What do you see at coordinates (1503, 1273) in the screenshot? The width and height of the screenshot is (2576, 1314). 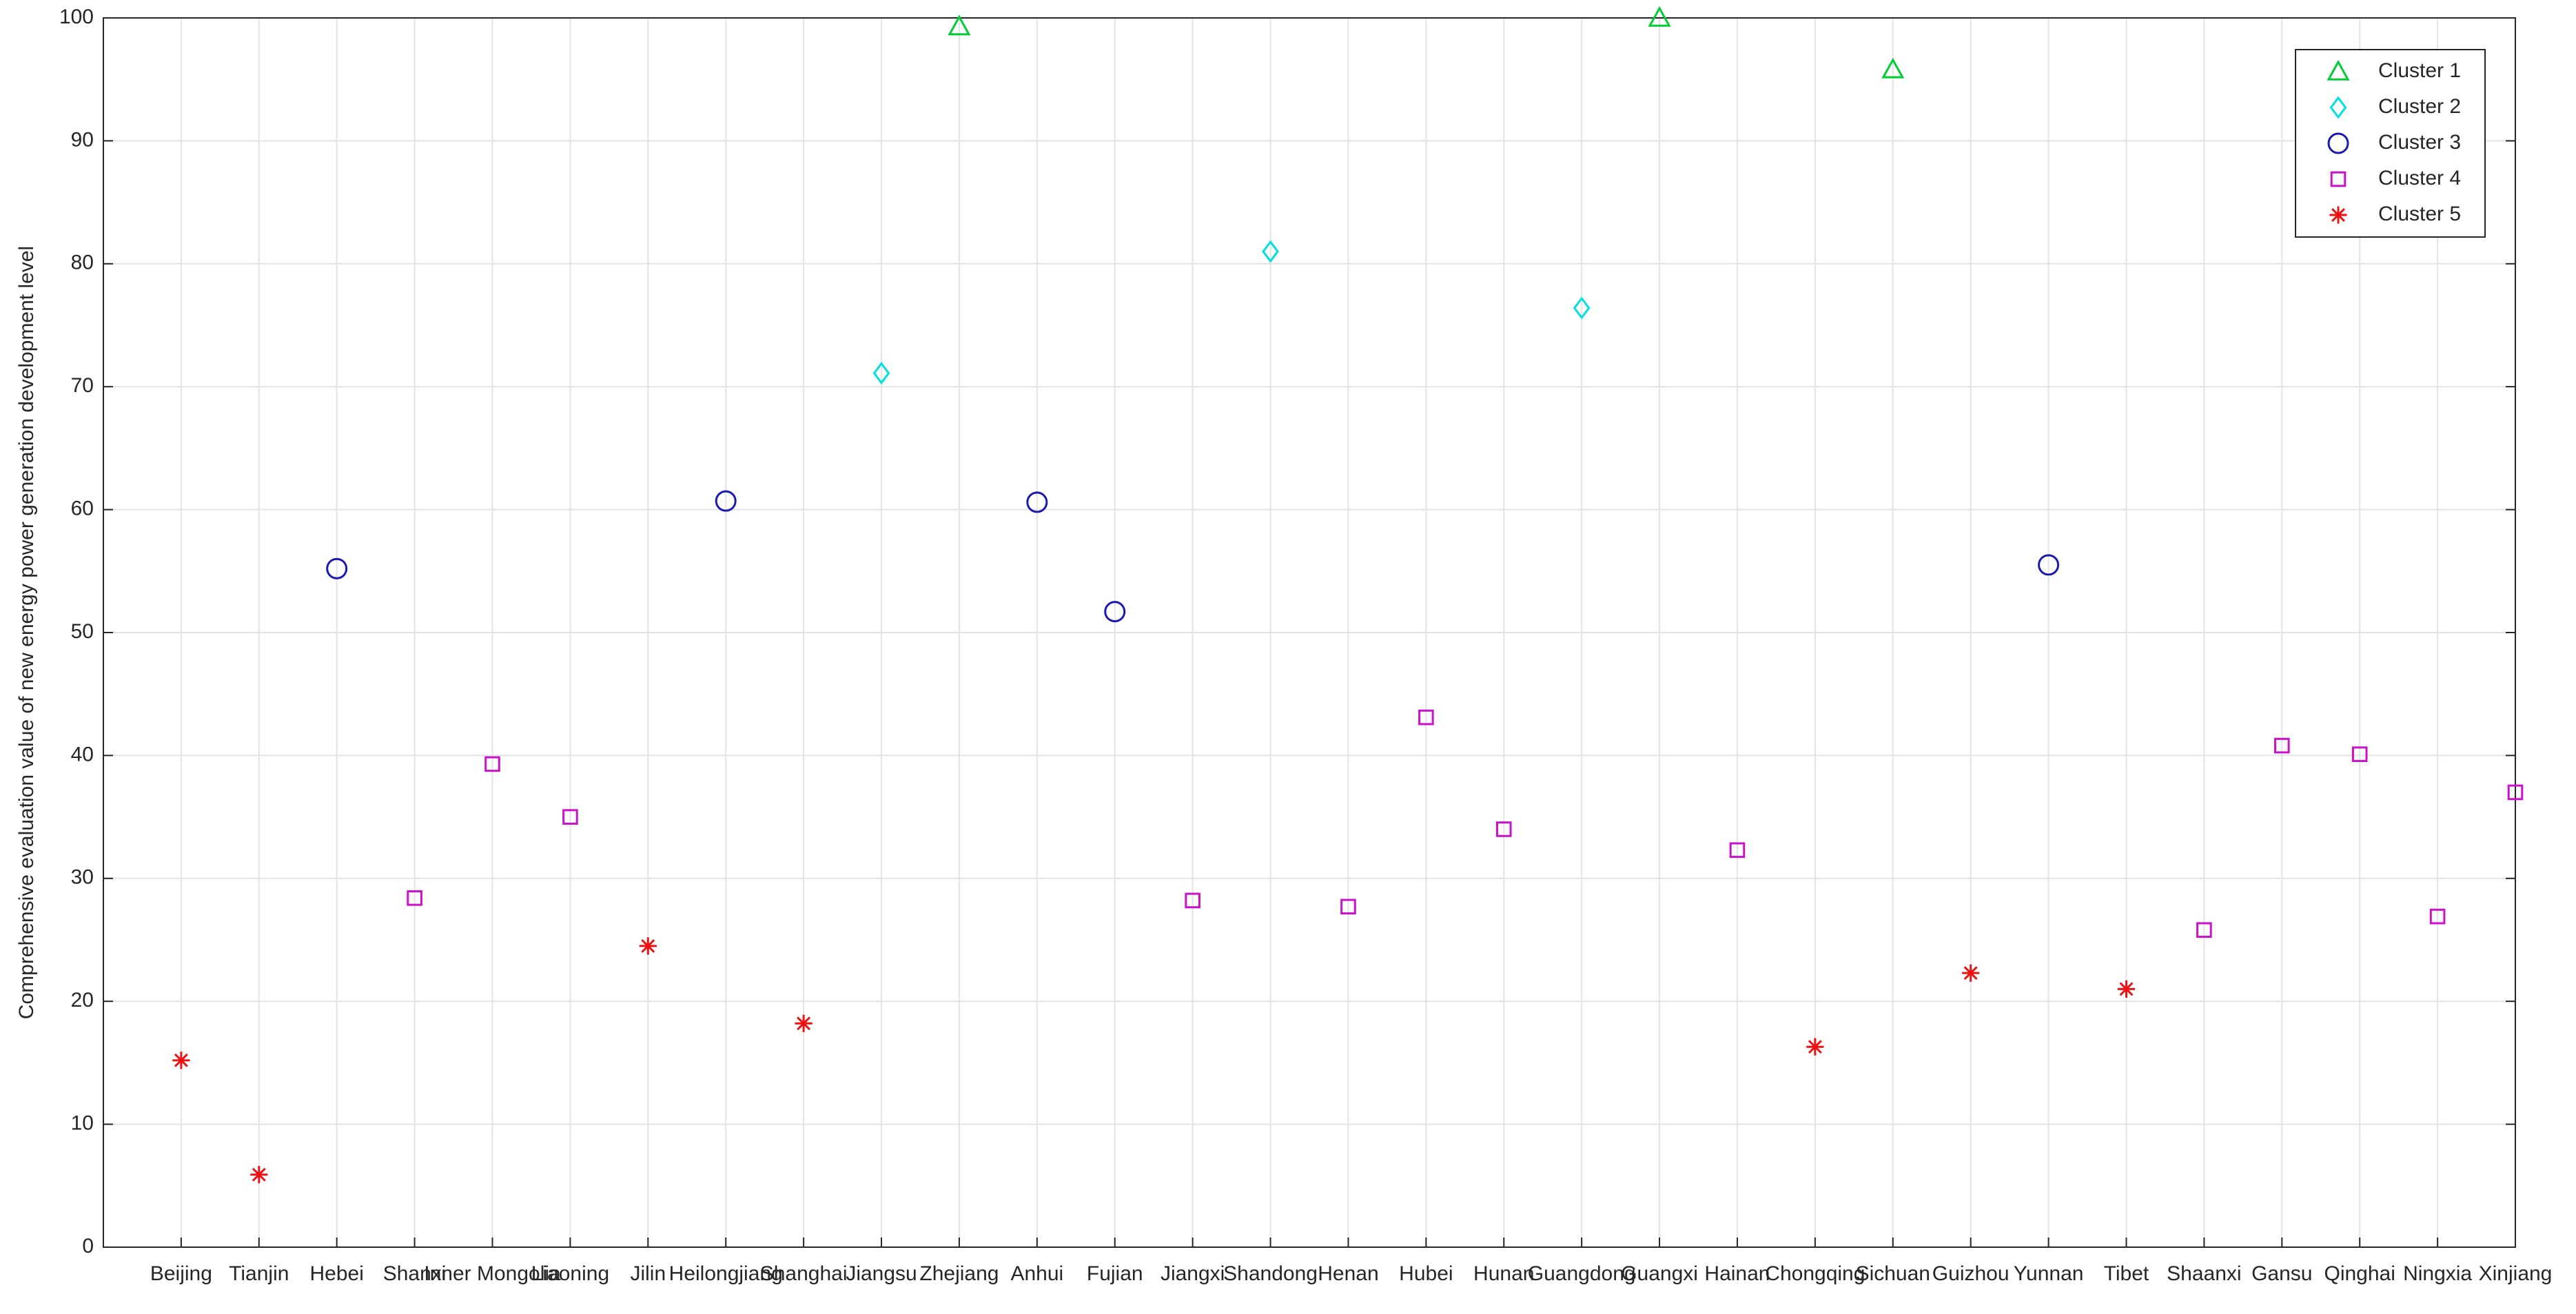 I see `x-tick-label: Hunan` at bounding box center [1503, 1273].